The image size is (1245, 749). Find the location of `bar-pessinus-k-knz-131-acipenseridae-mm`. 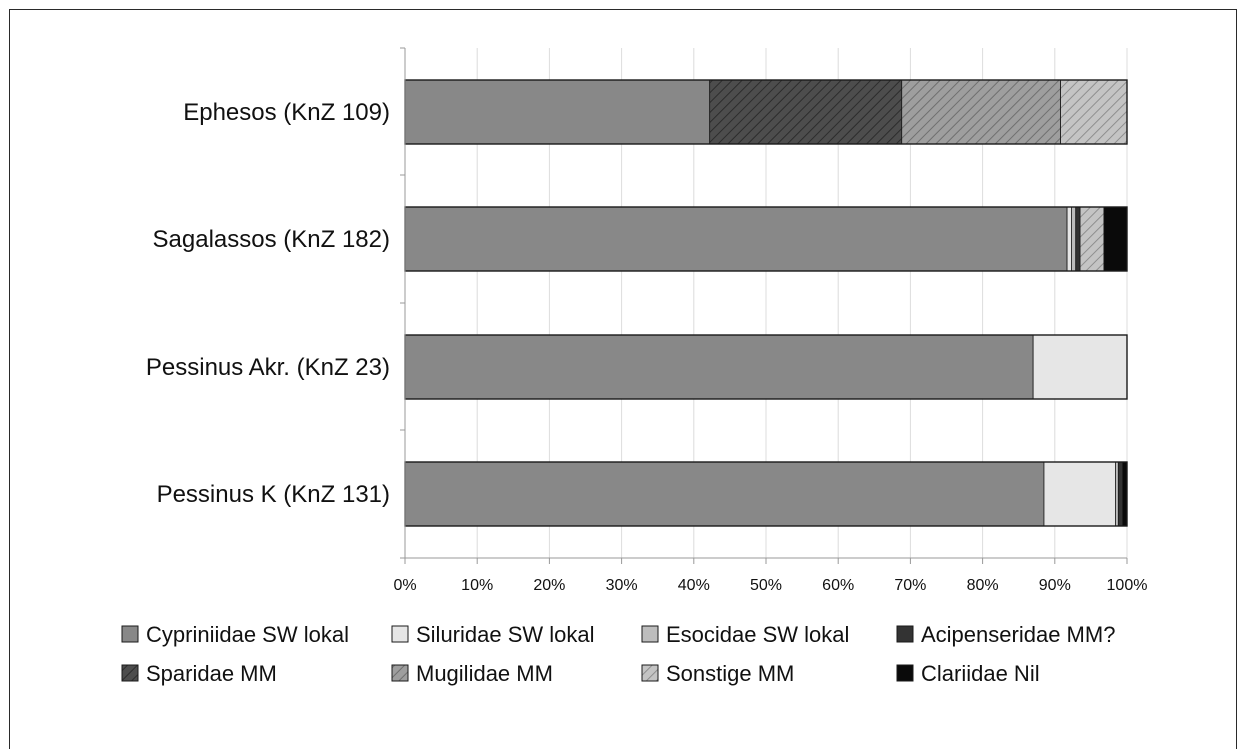

bar-pessinus-k-knz-131-acipenseridae-mm is located at coordinates (1120, 494).